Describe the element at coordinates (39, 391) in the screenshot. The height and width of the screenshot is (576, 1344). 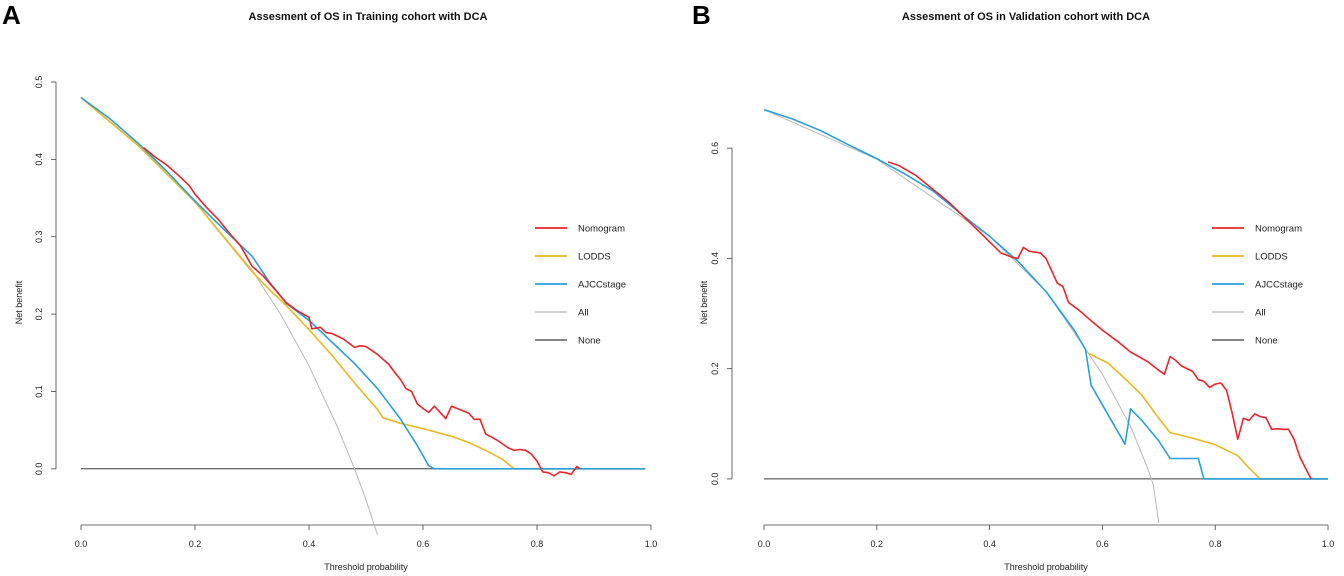
I see `y-tick-label: 0.1` at that location.